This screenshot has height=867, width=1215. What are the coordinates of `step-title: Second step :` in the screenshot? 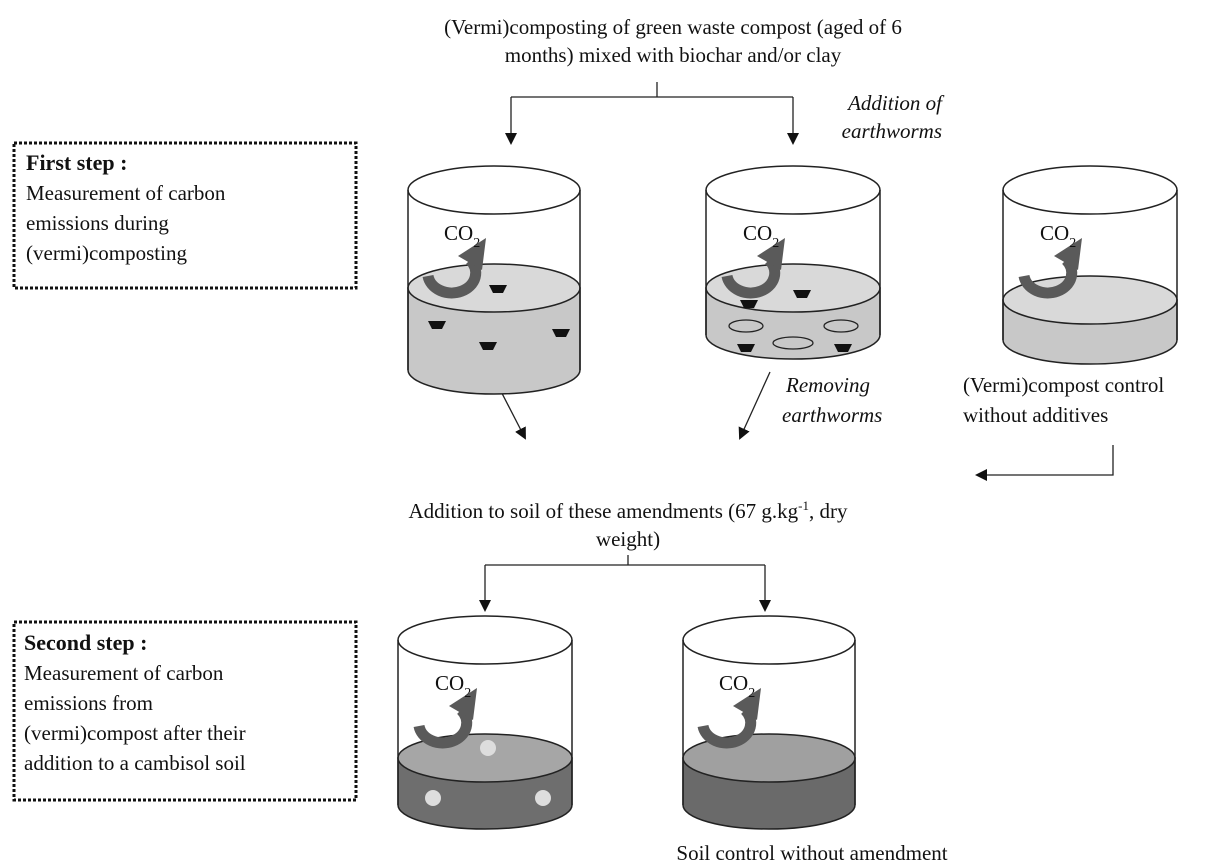 It's located at (85, 642).